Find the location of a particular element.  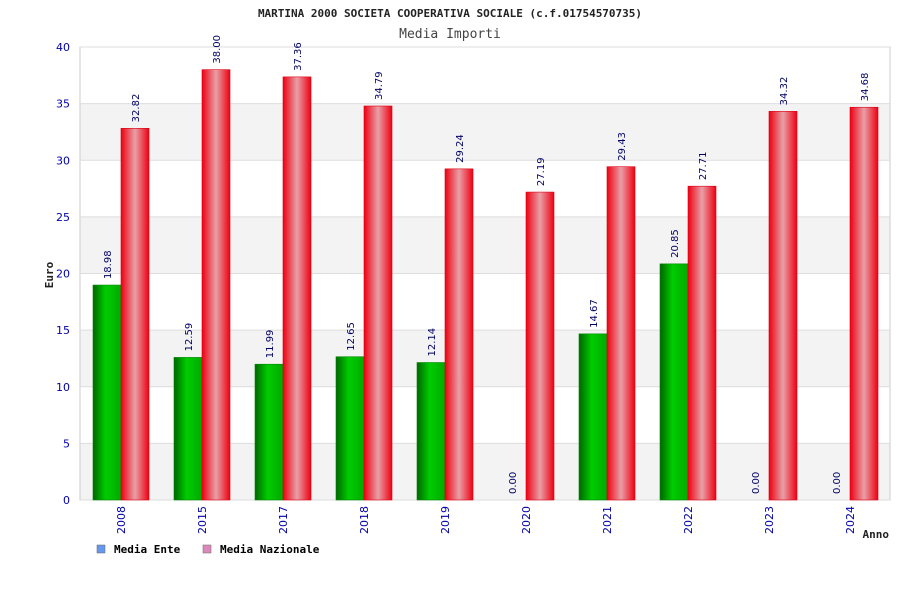

data-label-media-nazionale: 29.24 is located at coordinates (460, 148).